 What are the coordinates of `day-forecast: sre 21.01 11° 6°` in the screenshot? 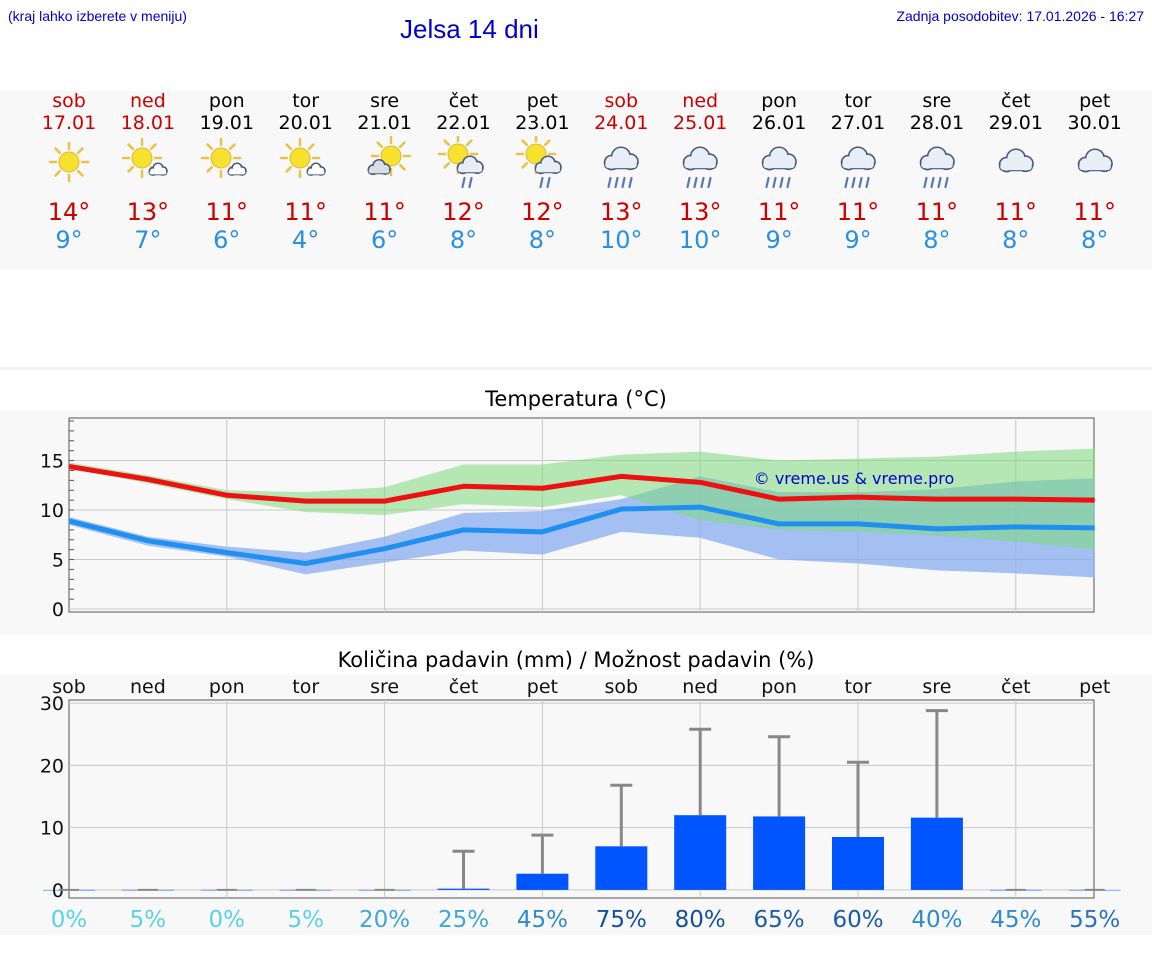 It's located at (385, 172).